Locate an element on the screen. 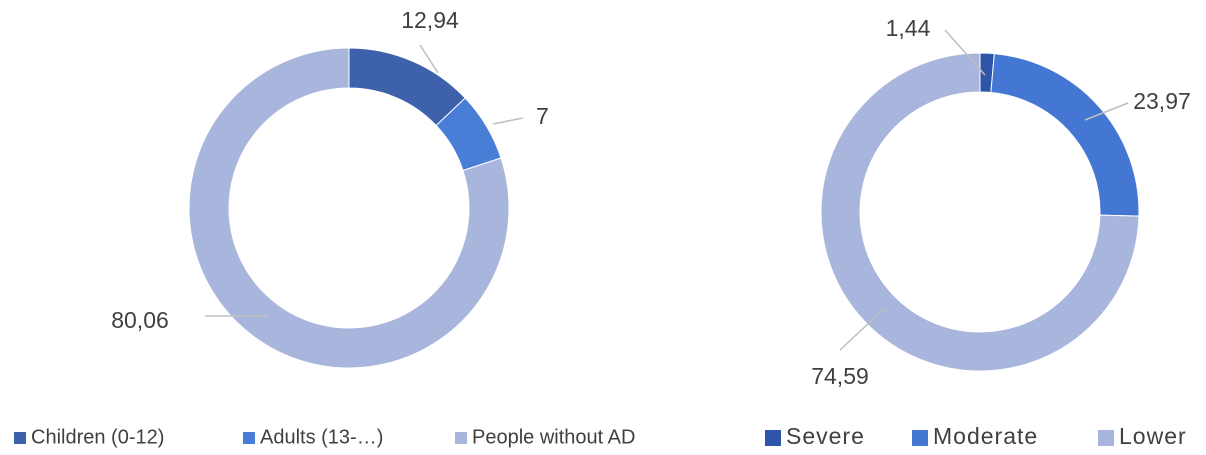 The width and height of the screenshot is (1206, 455). data-label: 74,59 is located at coordinates (840, 376).